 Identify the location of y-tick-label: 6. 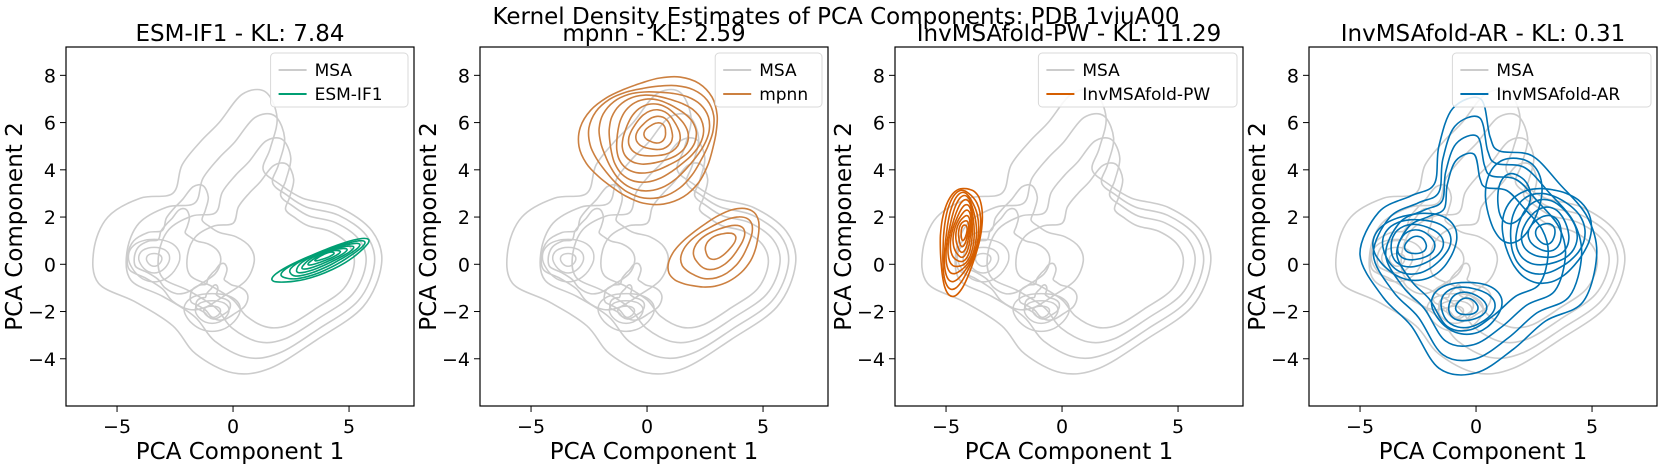
(879, 124).